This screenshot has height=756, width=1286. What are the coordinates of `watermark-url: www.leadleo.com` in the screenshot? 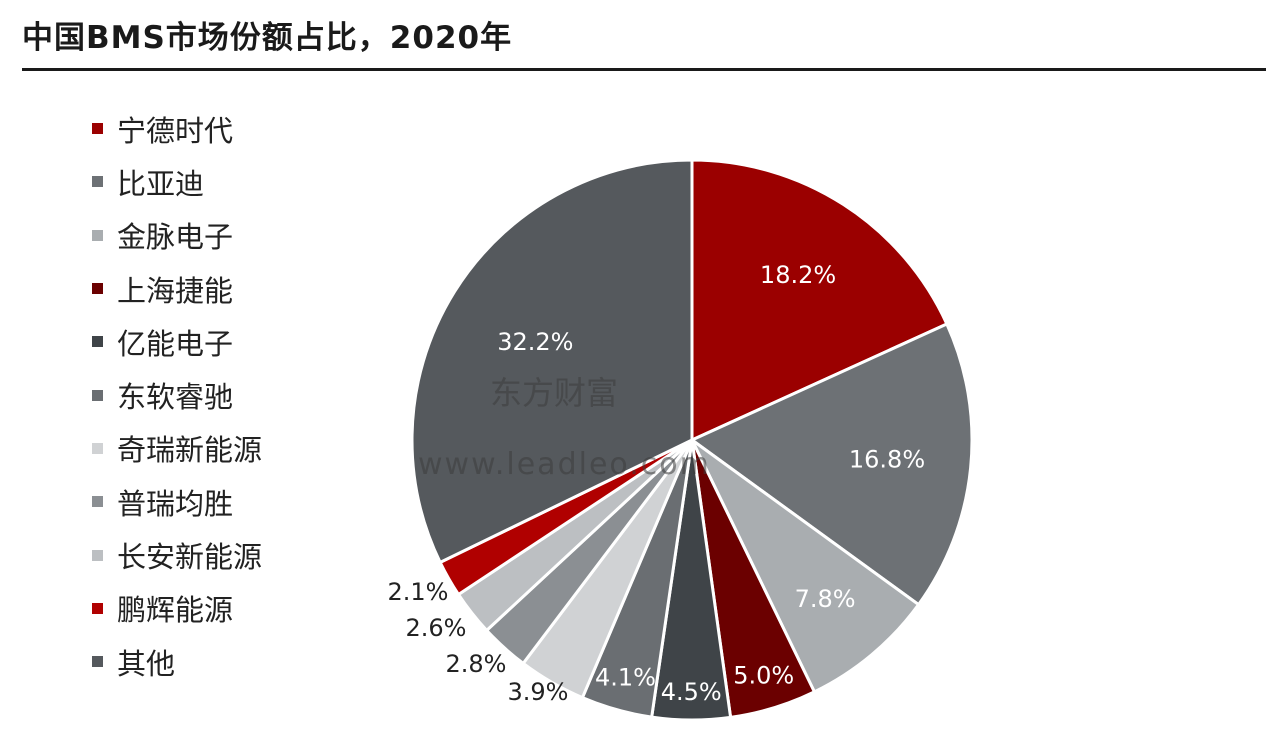 It's located at (564, 464).